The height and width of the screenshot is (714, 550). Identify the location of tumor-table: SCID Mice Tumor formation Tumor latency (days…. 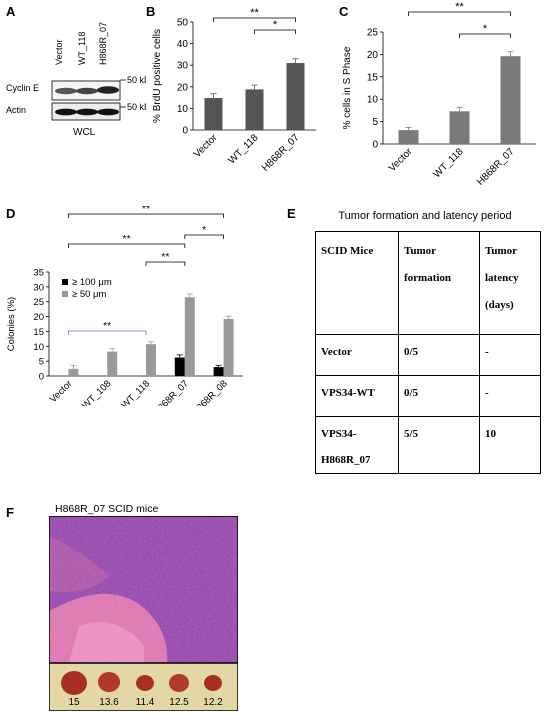
(428, 352).